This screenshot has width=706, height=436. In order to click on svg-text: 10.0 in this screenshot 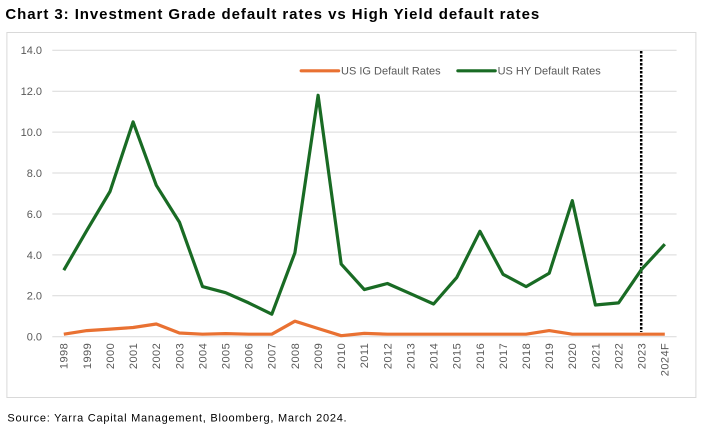, I will do `click(31, 133)`.